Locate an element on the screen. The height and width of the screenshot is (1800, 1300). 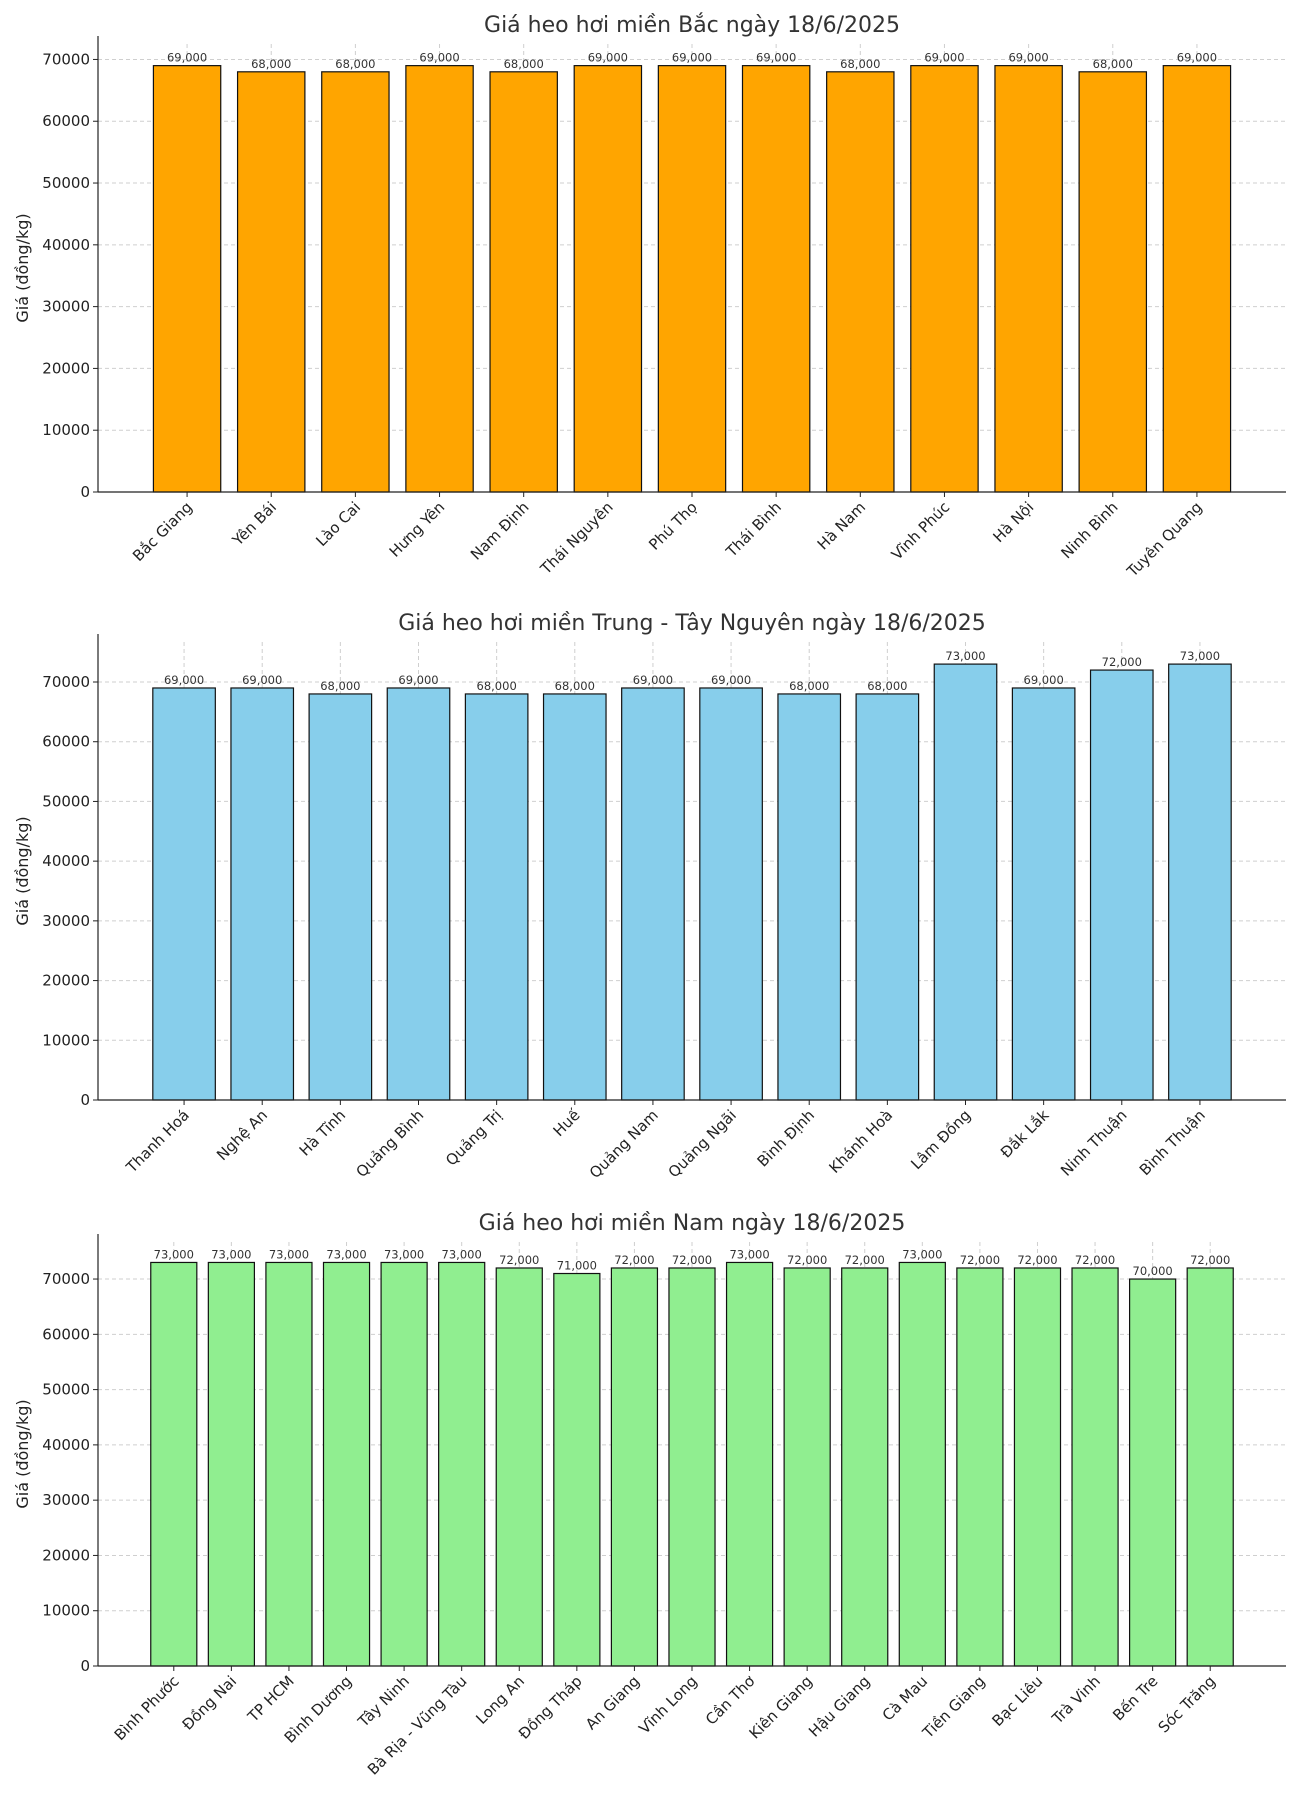
x-tick-label: Huế is located at coordinates (567, 1123).